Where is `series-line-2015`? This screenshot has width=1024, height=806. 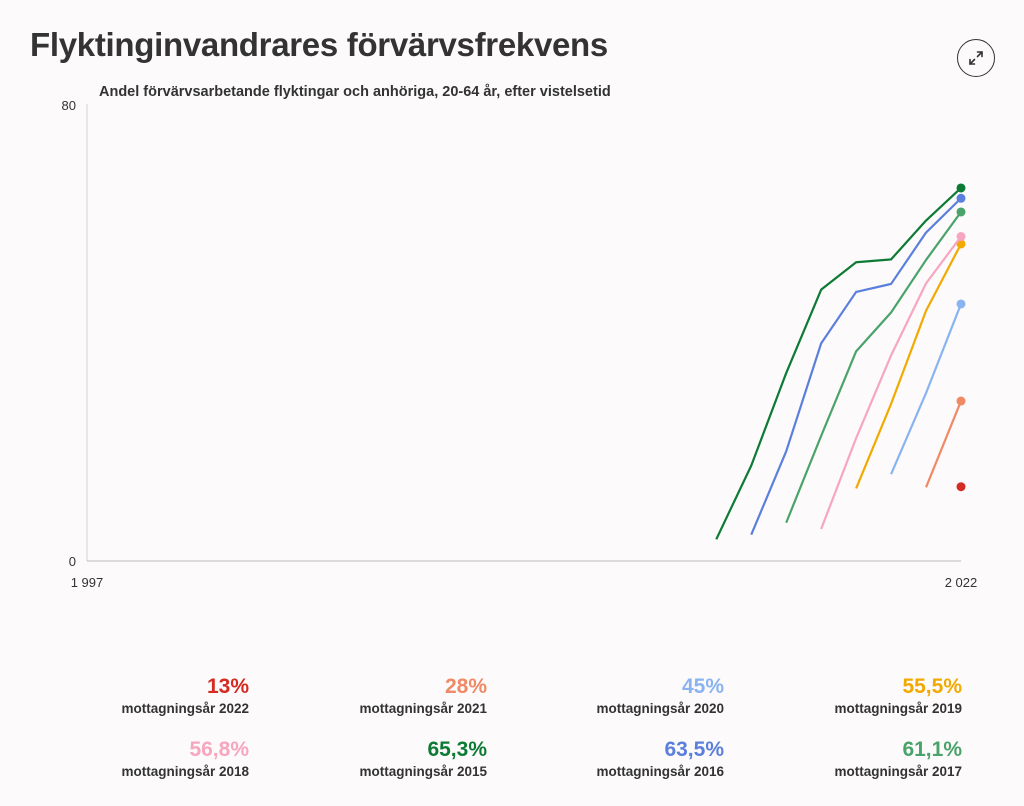
series-line-2015 is located at coordinates (838, 363).